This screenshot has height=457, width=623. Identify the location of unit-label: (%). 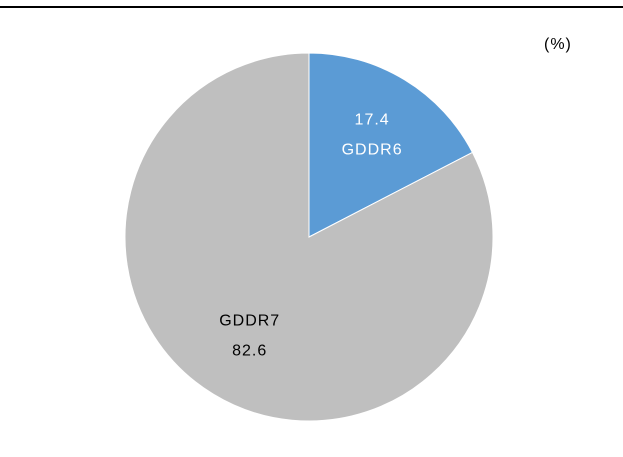
(558, 44).